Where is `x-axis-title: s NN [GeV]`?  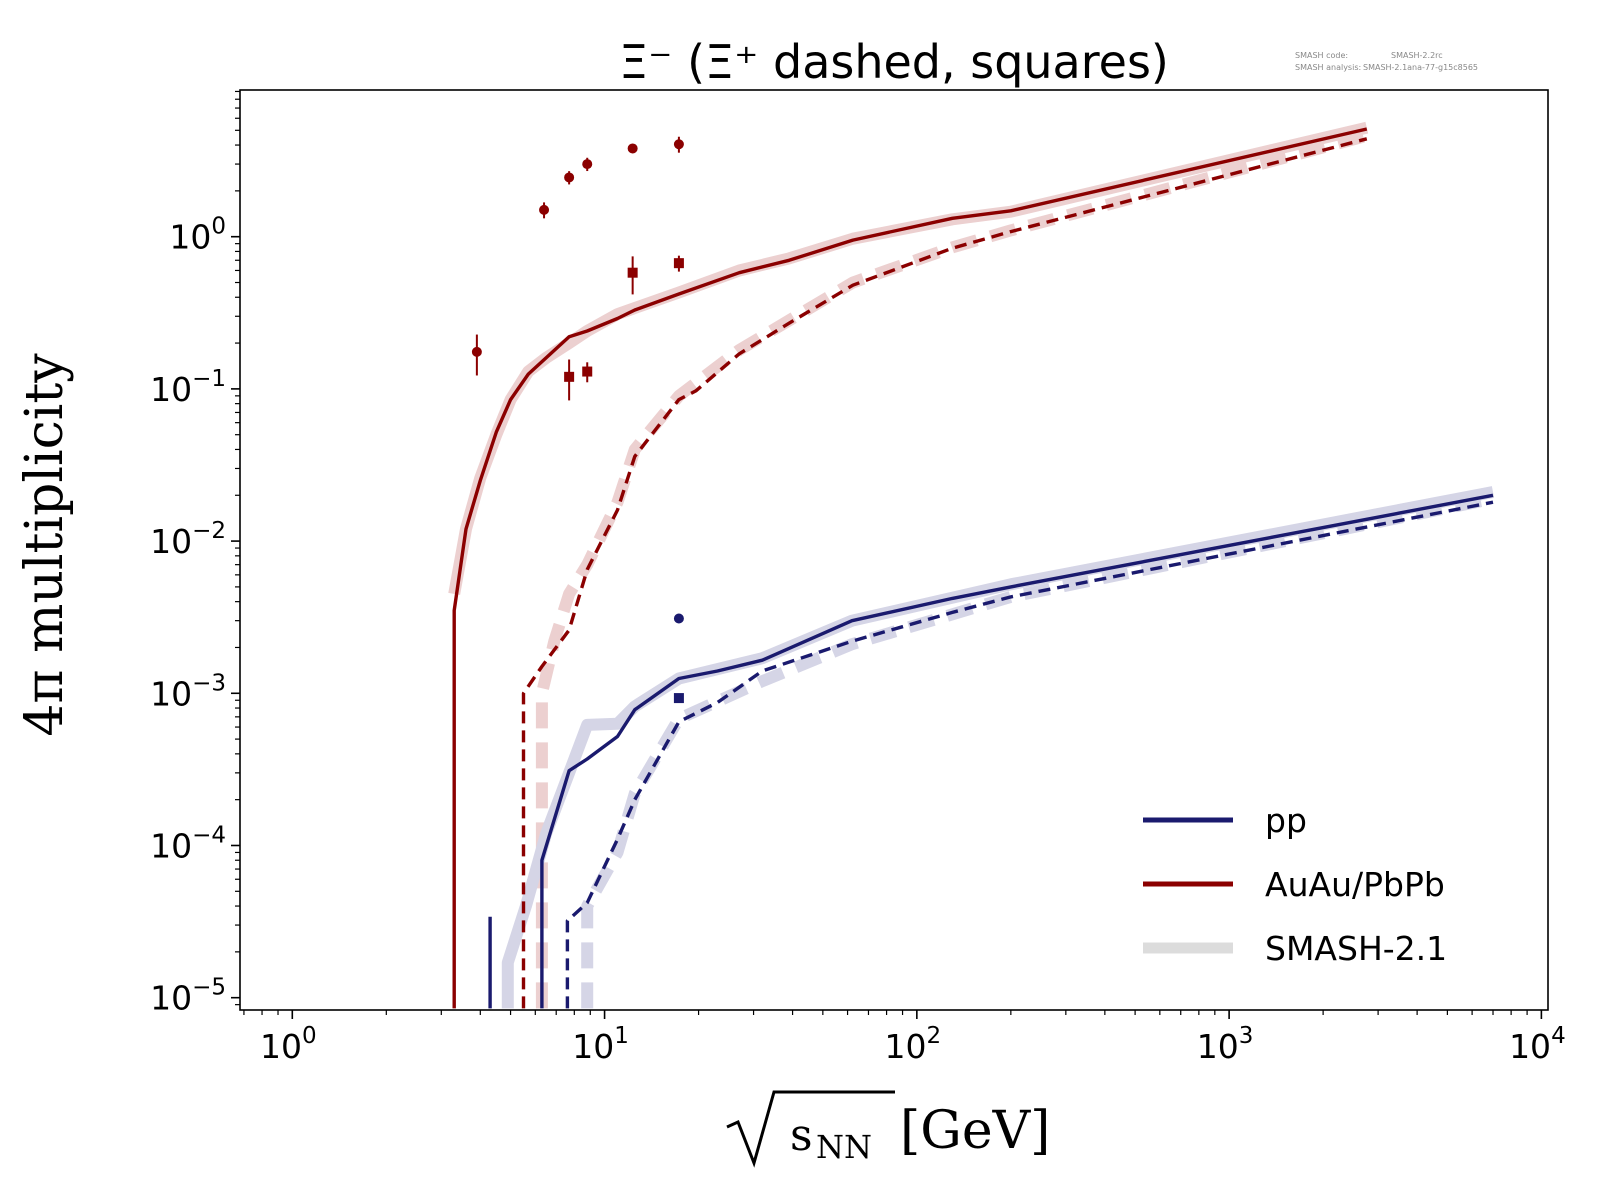 x-axis-title: s NN [GeV] is located at coordinates (888, 1129).